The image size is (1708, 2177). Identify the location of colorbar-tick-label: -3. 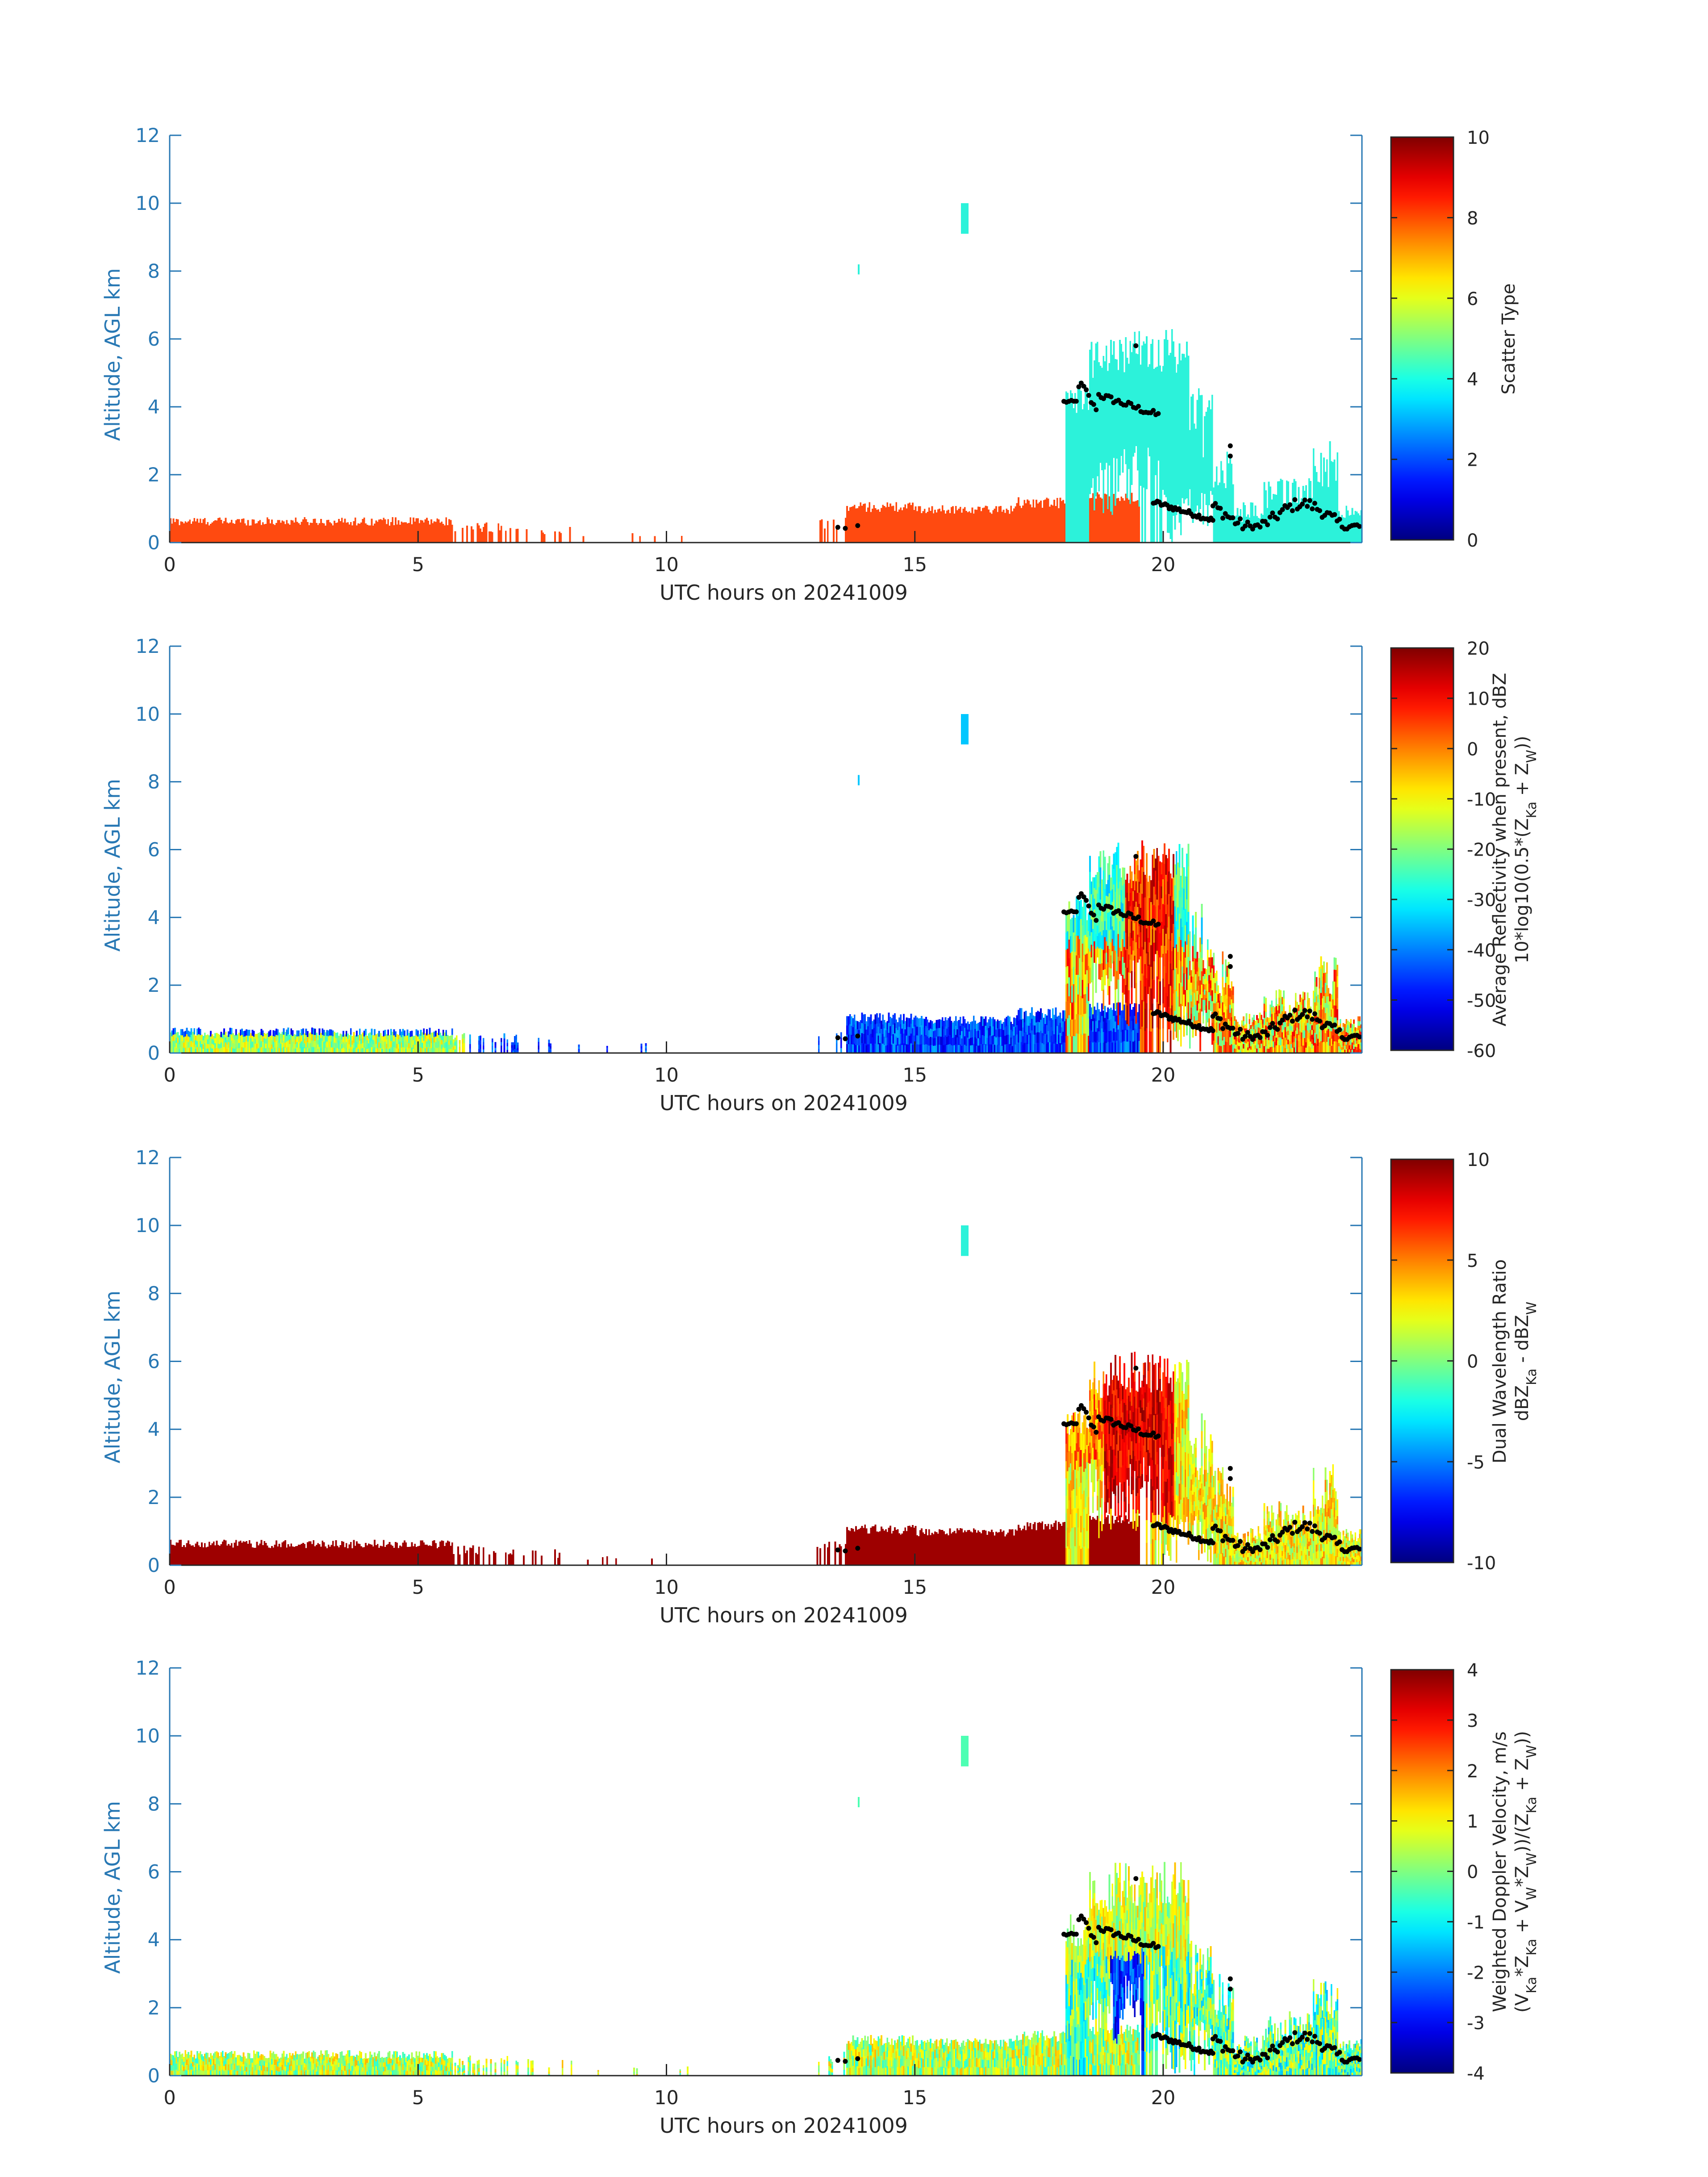
(1476, 2023).